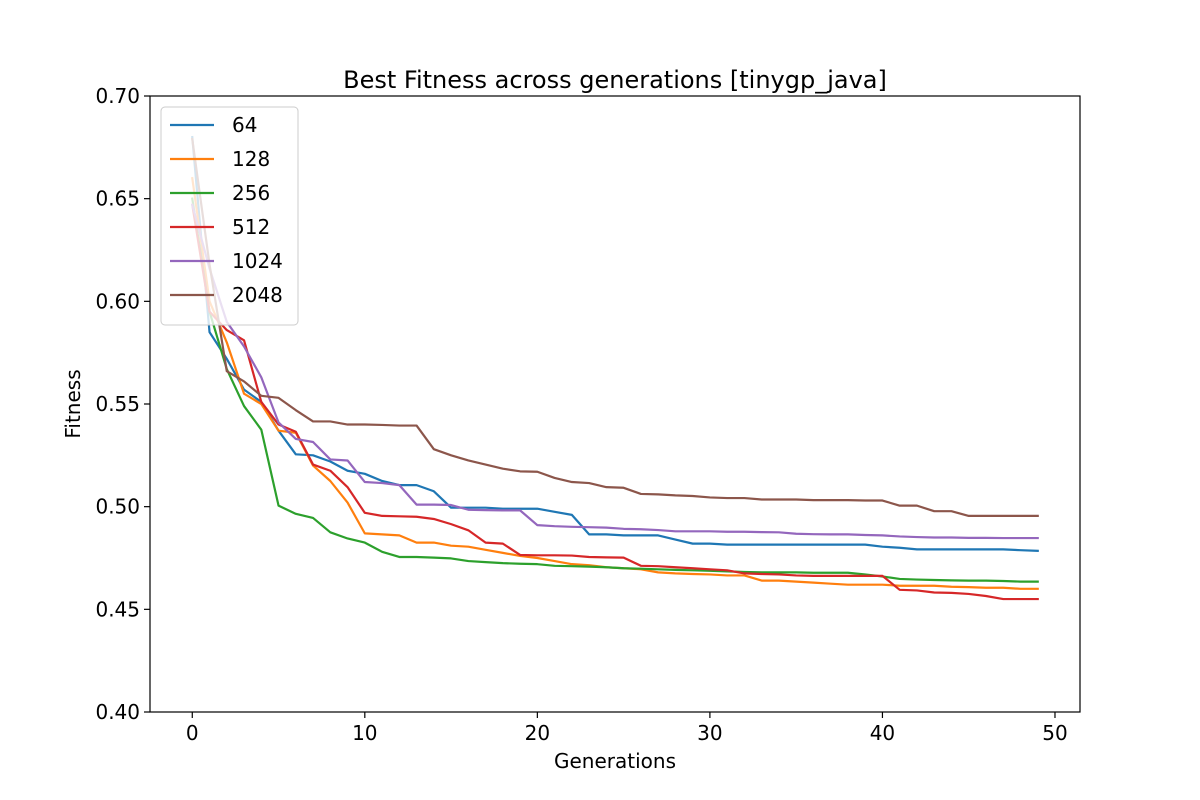  What do you see at coordinates (364, 733) in the screenshot?
I see `x-tick-label: 10` at bounding box center [364, 733].